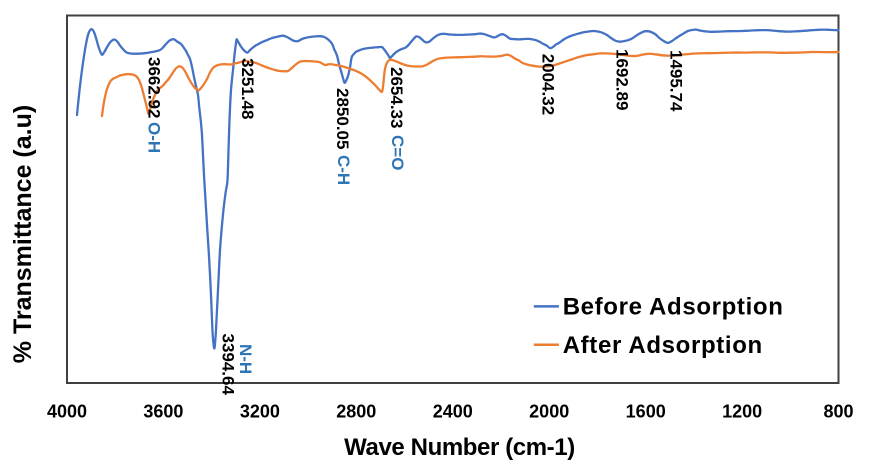  What do you see at coordinates (153, 87) in the screenshot?
I see `svg-text: 3662.92` at bounding box center [153, 87].